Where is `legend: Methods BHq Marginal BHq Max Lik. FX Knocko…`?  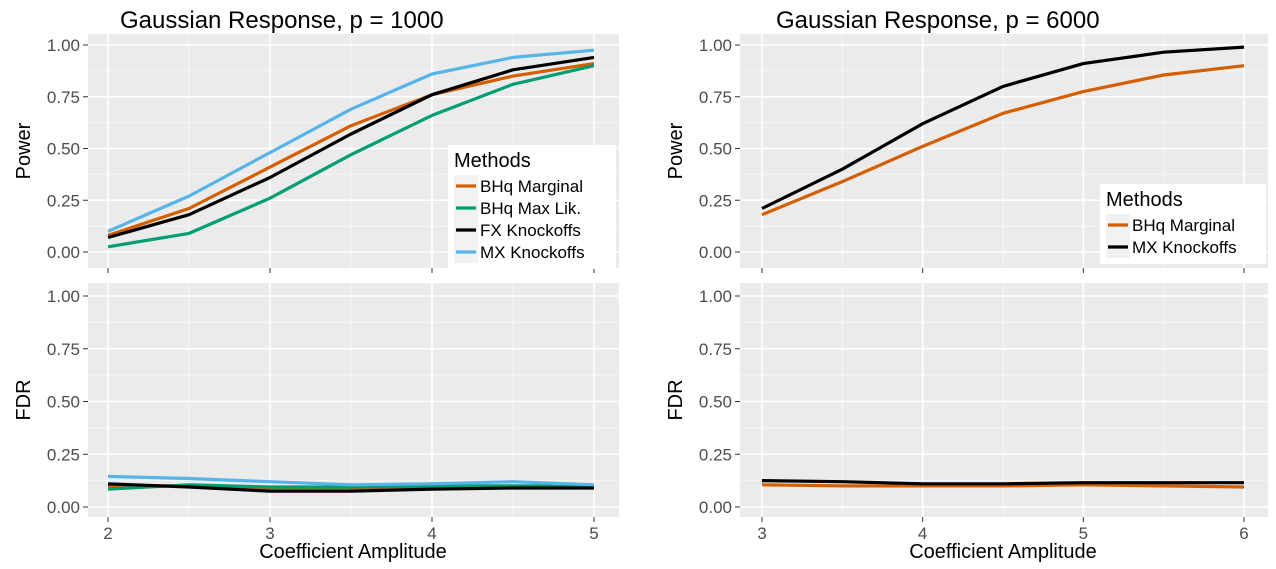 legend: Methods BHq Marginal BHq Max Lik. FX Knocko… is located at coordinates (532, 207).